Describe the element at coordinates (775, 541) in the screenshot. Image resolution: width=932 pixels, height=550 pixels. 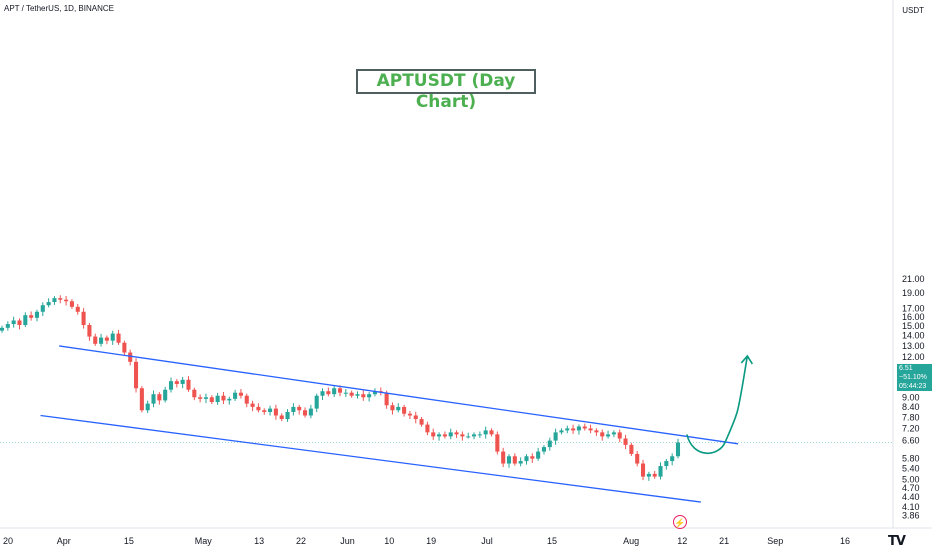
I see `x-tick-label: Sep` at that location.